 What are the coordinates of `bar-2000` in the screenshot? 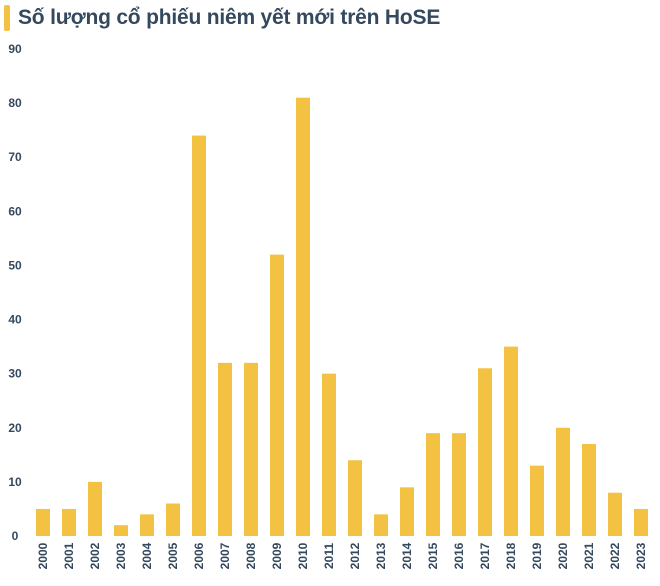 It's located at (43, 522).